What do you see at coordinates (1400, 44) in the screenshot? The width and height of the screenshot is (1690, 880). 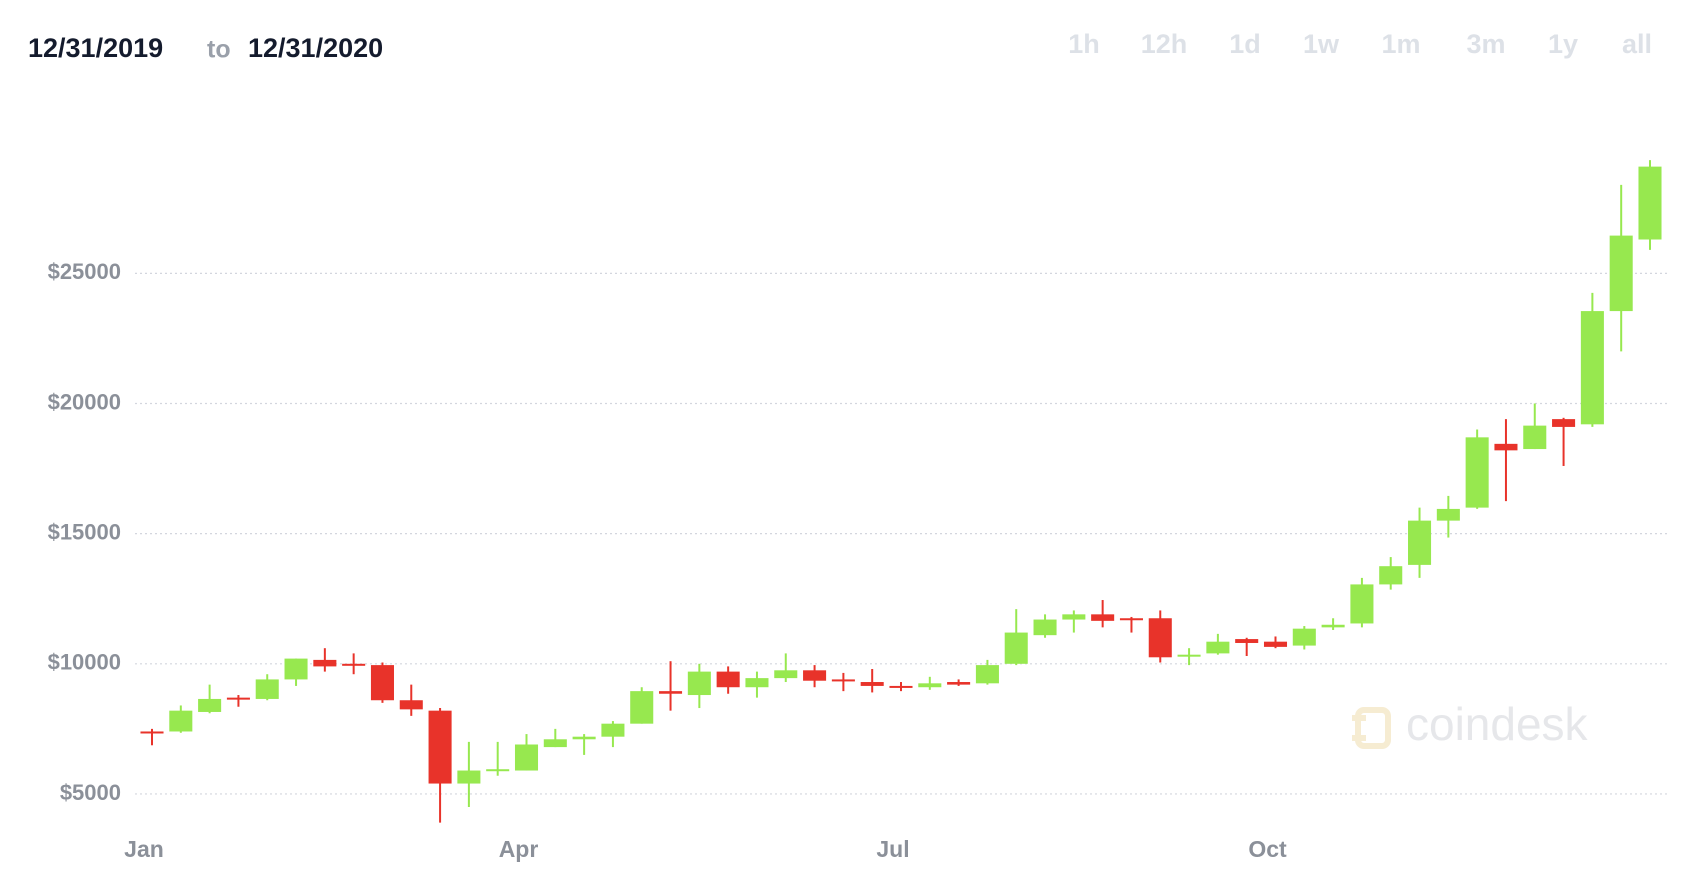 I see `range-button: 1m` at bounding box center [1400, 44].